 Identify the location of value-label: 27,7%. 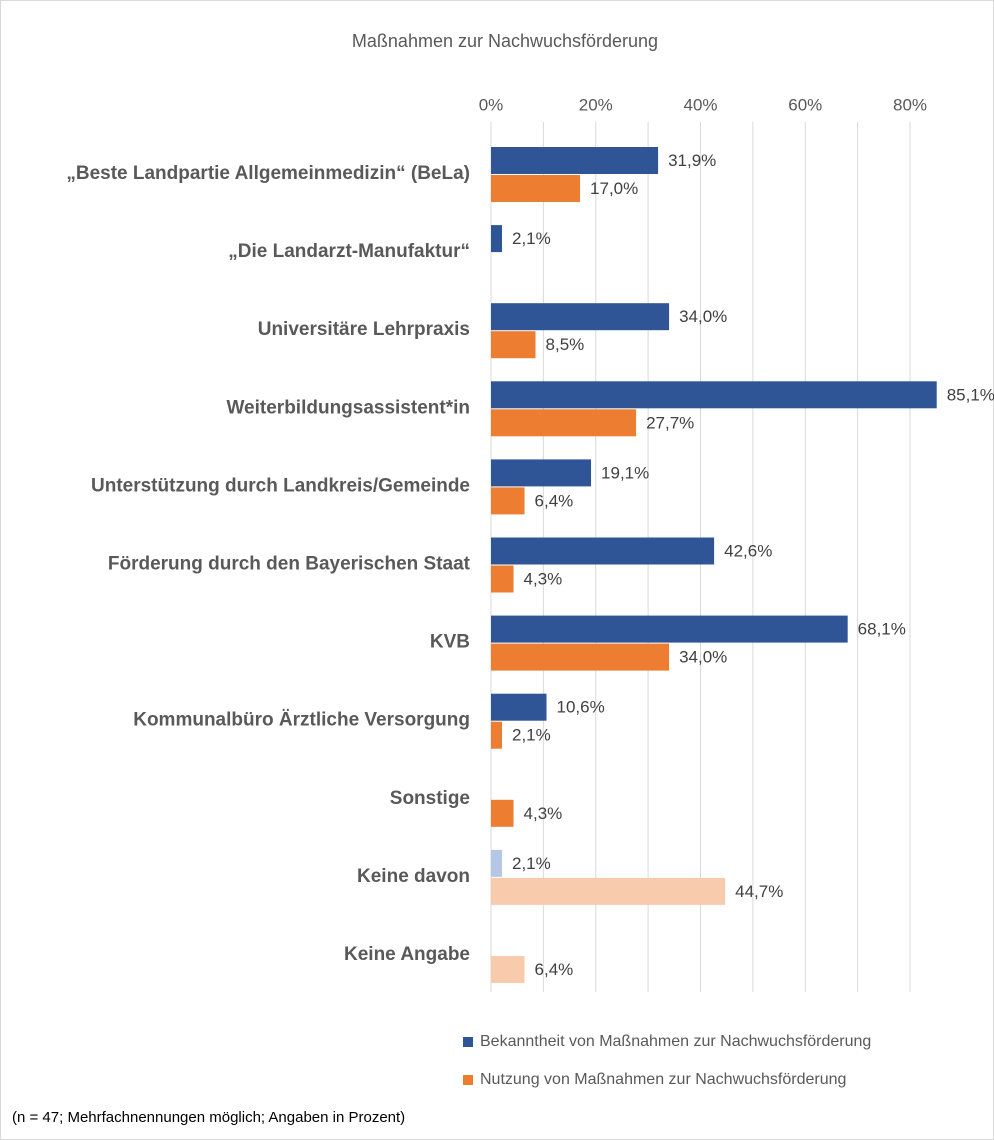
(670, 422).